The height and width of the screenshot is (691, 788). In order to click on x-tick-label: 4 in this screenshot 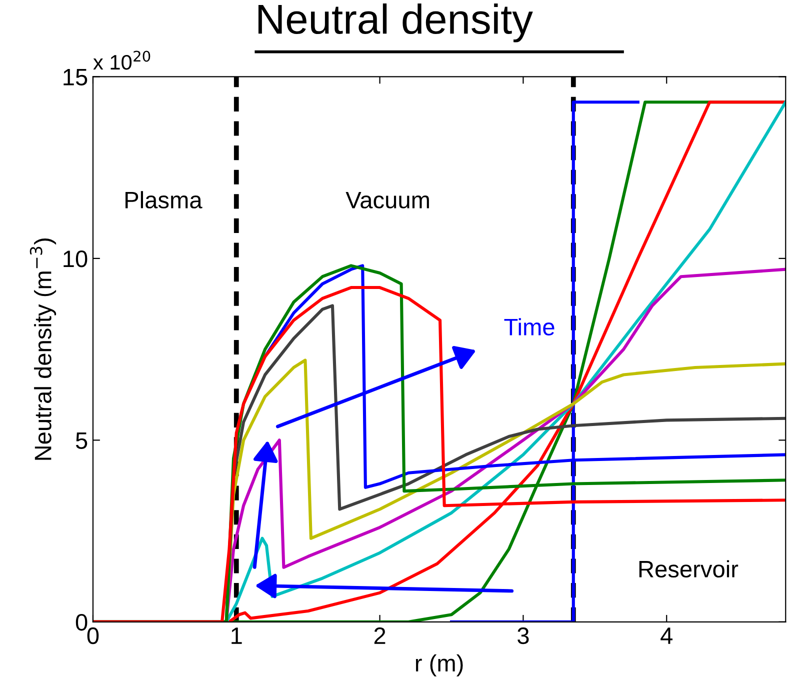, I will do `click(666, 636)`.